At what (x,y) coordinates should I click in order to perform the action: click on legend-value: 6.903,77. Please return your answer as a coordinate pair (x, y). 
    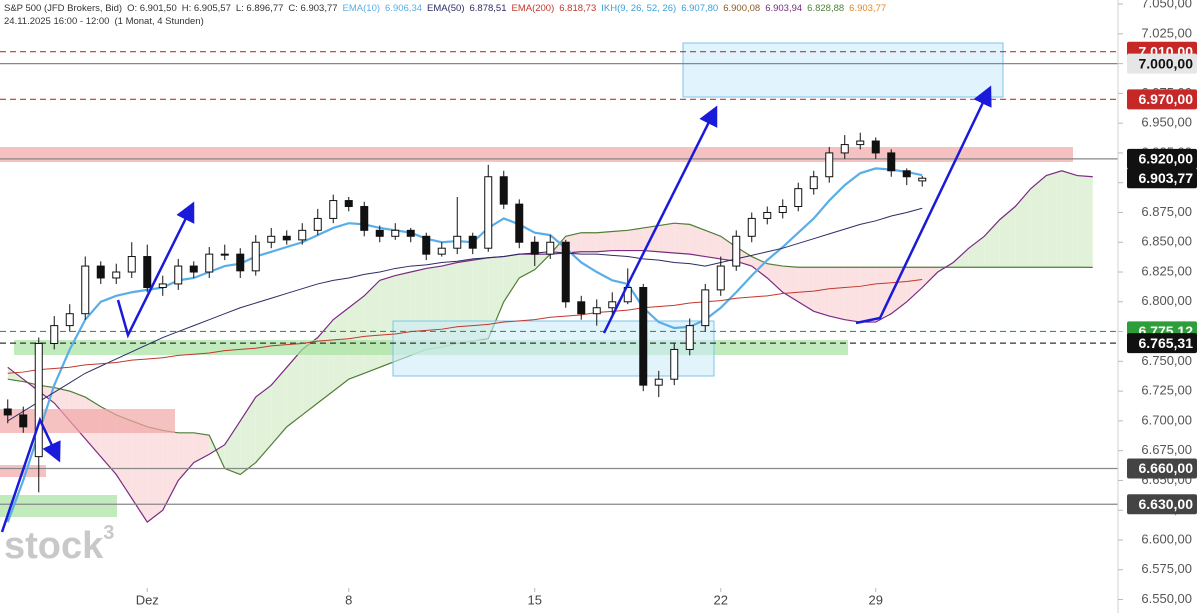
    Looking at the image, I should click on (868, 8).